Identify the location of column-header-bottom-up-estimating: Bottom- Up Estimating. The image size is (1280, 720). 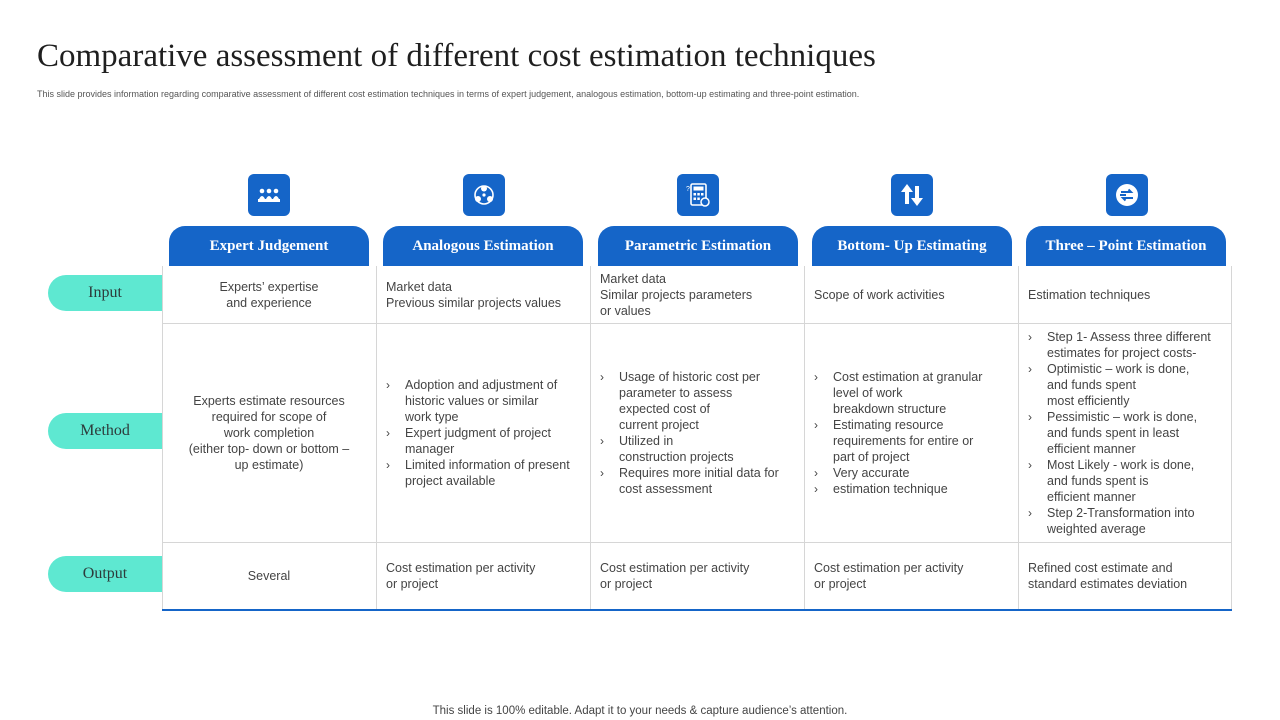
(912, 246).